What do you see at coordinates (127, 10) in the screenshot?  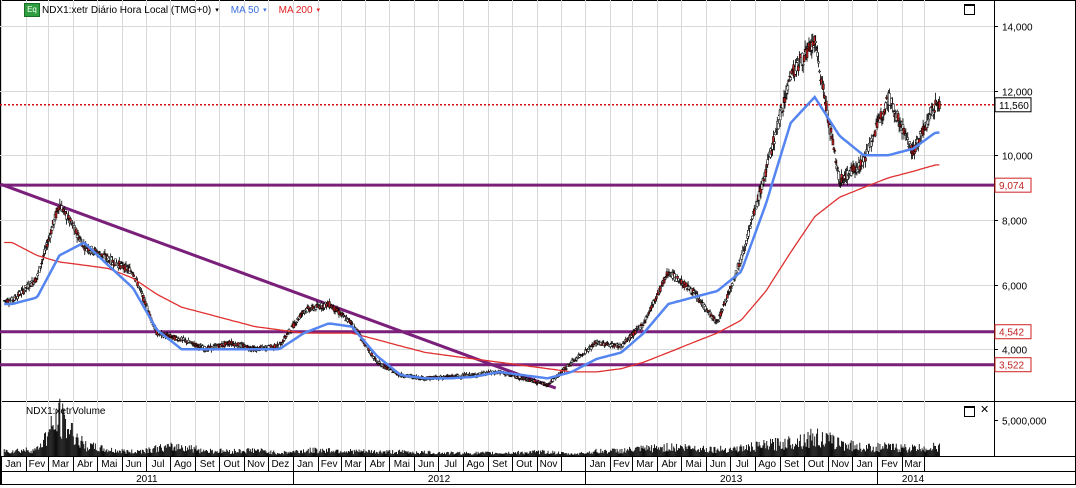 I see `symbol-label: NDX1:xetr Diário Hora Local (TMG+0)` at bounding box center [127, 10].